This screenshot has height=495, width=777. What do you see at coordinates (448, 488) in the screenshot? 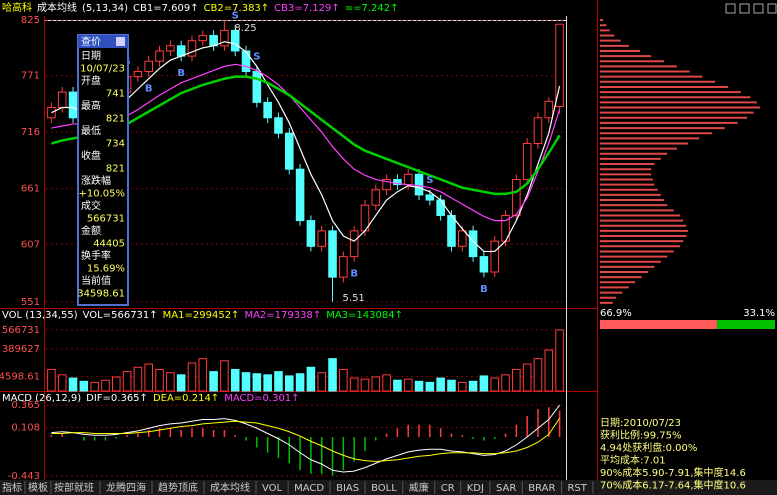
I see `tab: CR` at bounding box center [448, 488].